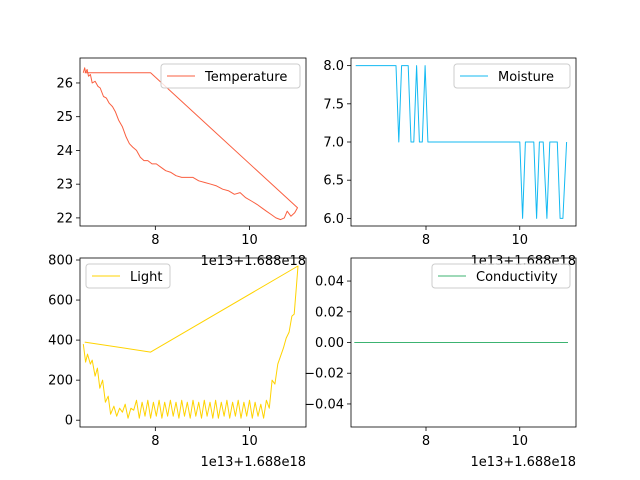  Describe the element at coordinates (333, 143) in the screenshot. I see `y-tick-label: 7.0` at that location.